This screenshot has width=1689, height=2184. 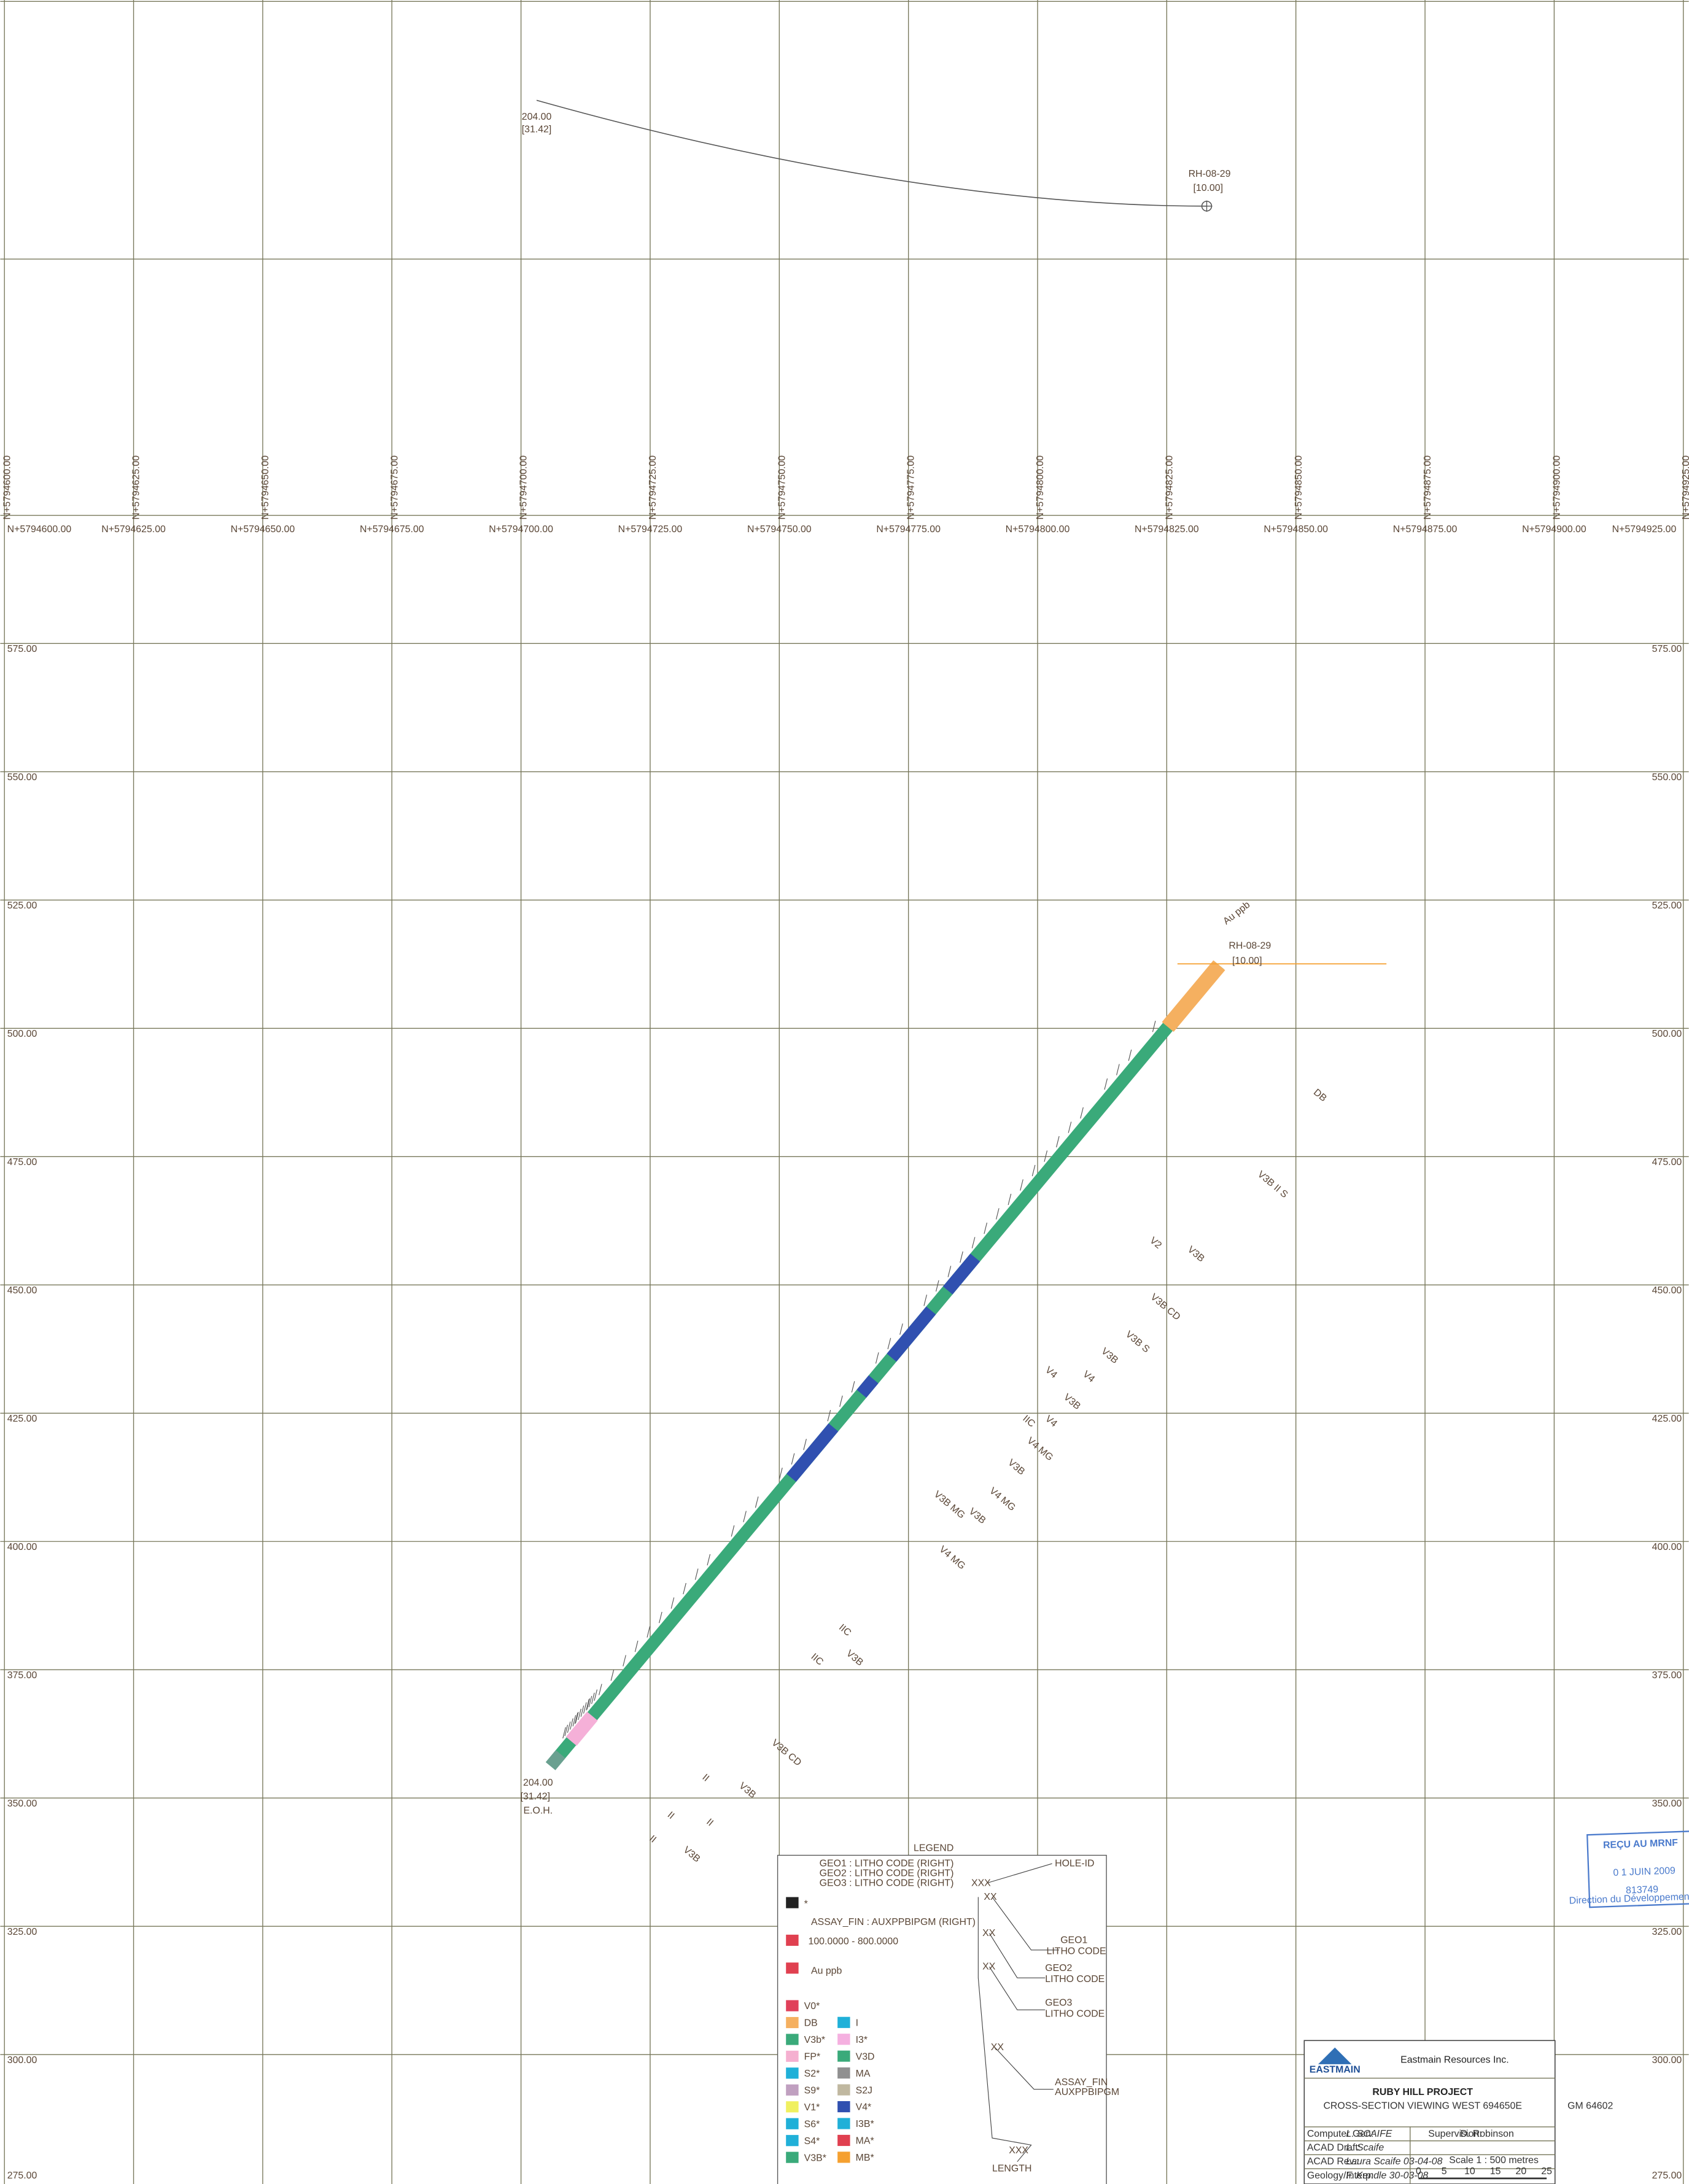 I want to click on legend-code: S2*, so click(x=812, y=2074).